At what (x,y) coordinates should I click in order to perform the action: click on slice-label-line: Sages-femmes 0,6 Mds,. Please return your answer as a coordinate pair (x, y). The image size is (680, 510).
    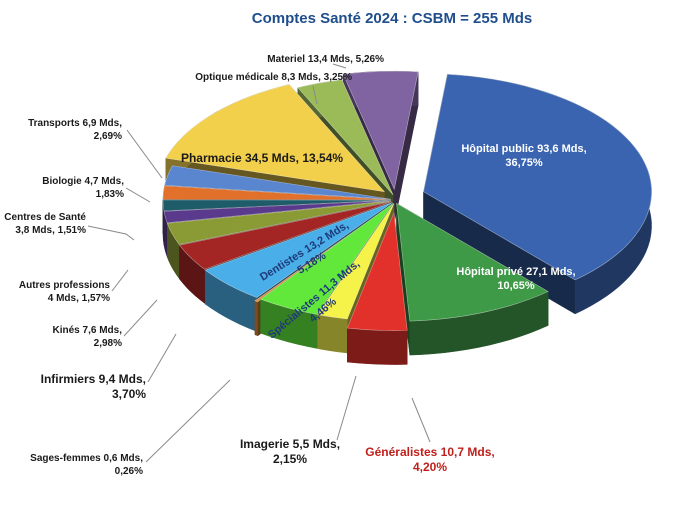
    Looking at the image, I should click on (86, 458).